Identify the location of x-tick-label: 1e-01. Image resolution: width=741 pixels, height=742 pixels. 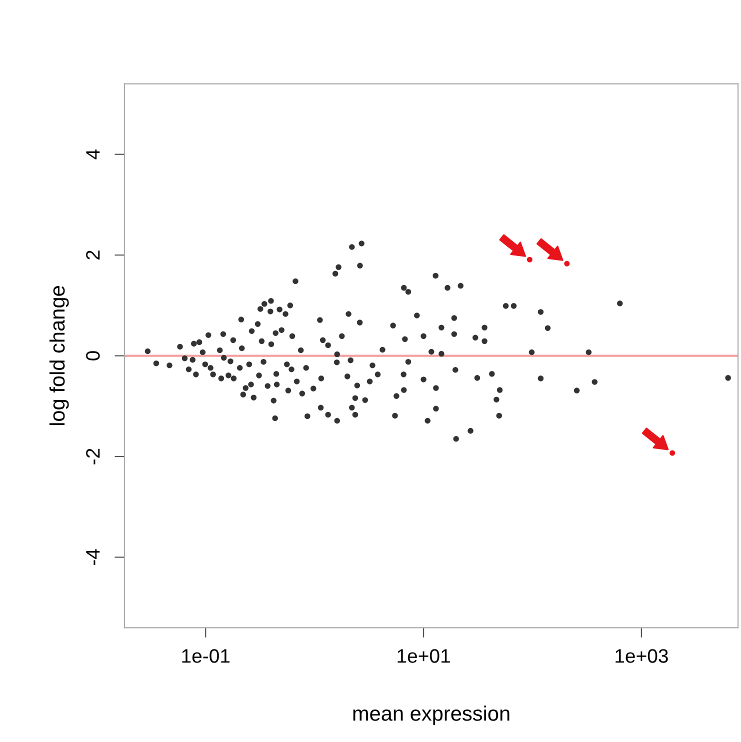
(206, 656).